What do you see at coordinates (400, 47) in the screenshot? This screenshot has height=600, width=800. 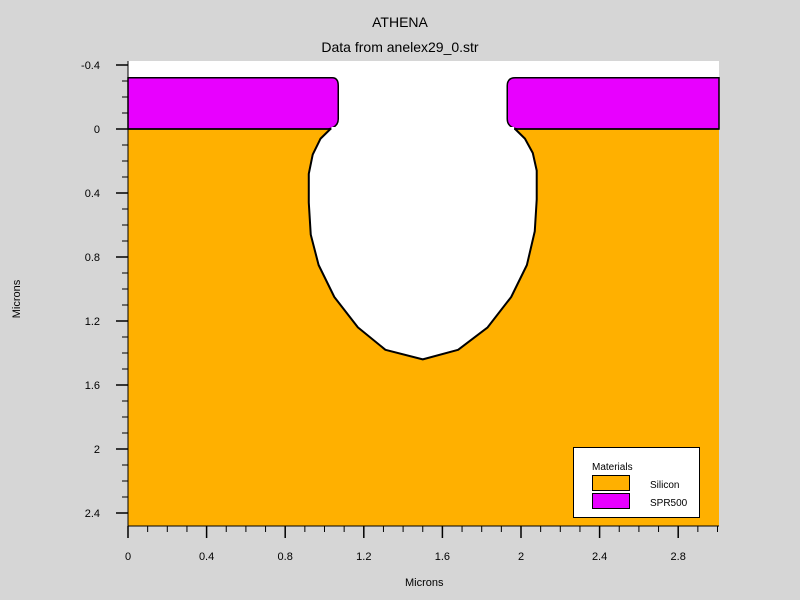 I see `chart-subtitle: Data from anelex29_0.str` at bounding box center [400, 47].